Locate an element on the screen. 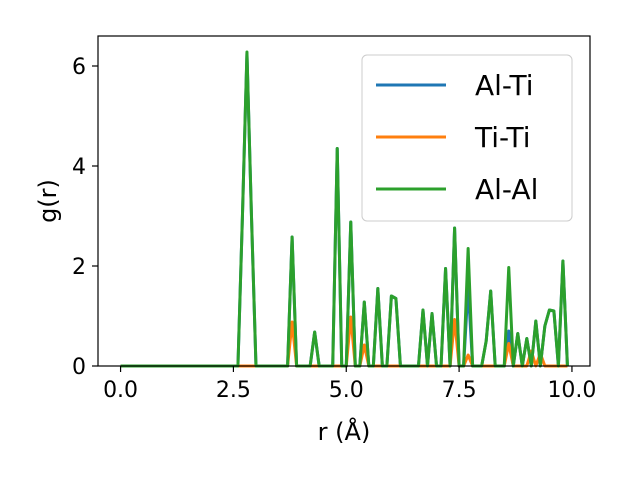 This screenshot has height=480, width=640. series-line-ti-ti is located at coordinates (344, 341).